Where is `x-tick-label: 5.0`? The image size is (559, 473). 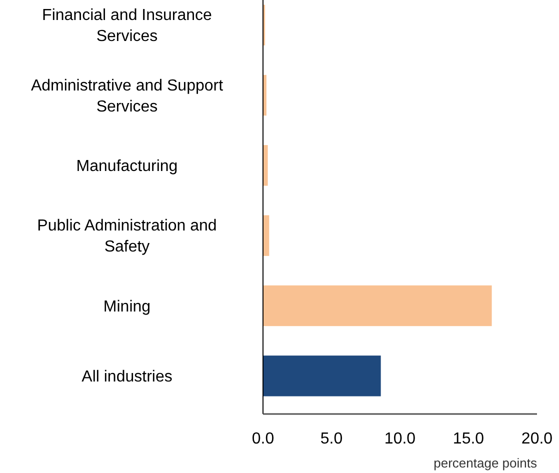
x-tick-label: 5.0 is located at coordinates (331, 439).